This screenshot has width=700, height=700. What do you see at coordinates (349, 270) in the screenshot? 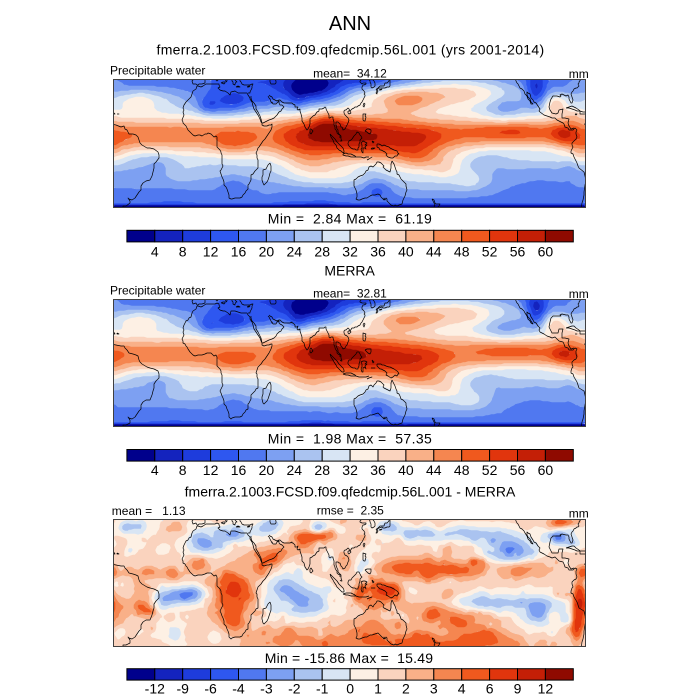
I see `svg-text: MERRA` at bounding box center [349, 270].